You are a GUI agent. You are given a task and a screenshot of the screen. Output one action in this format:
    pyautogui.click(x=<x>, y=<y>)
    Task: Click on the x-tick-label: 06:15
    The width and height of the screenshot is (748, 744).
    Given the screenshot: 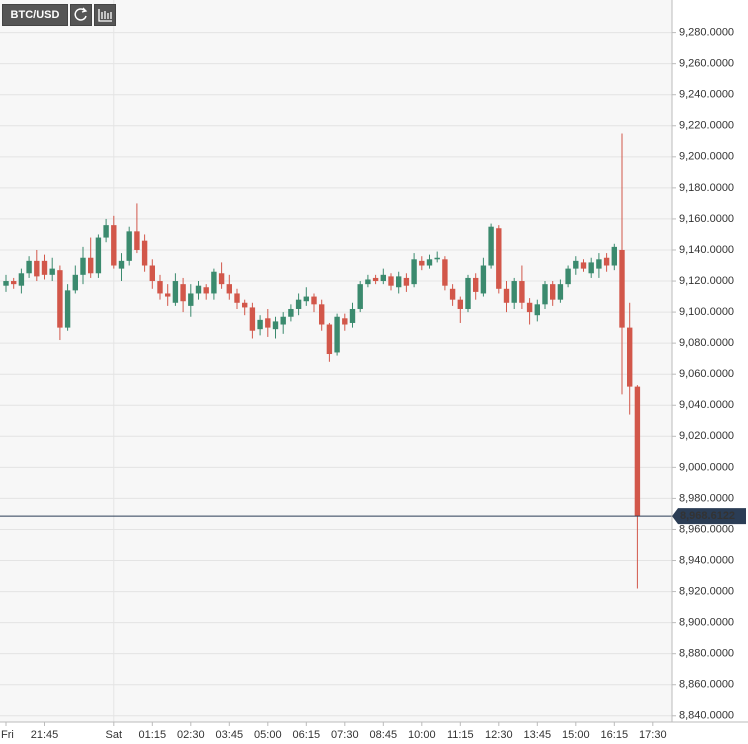 What is the action you would take?
    pyautogui.click(x=307, y=735)
    